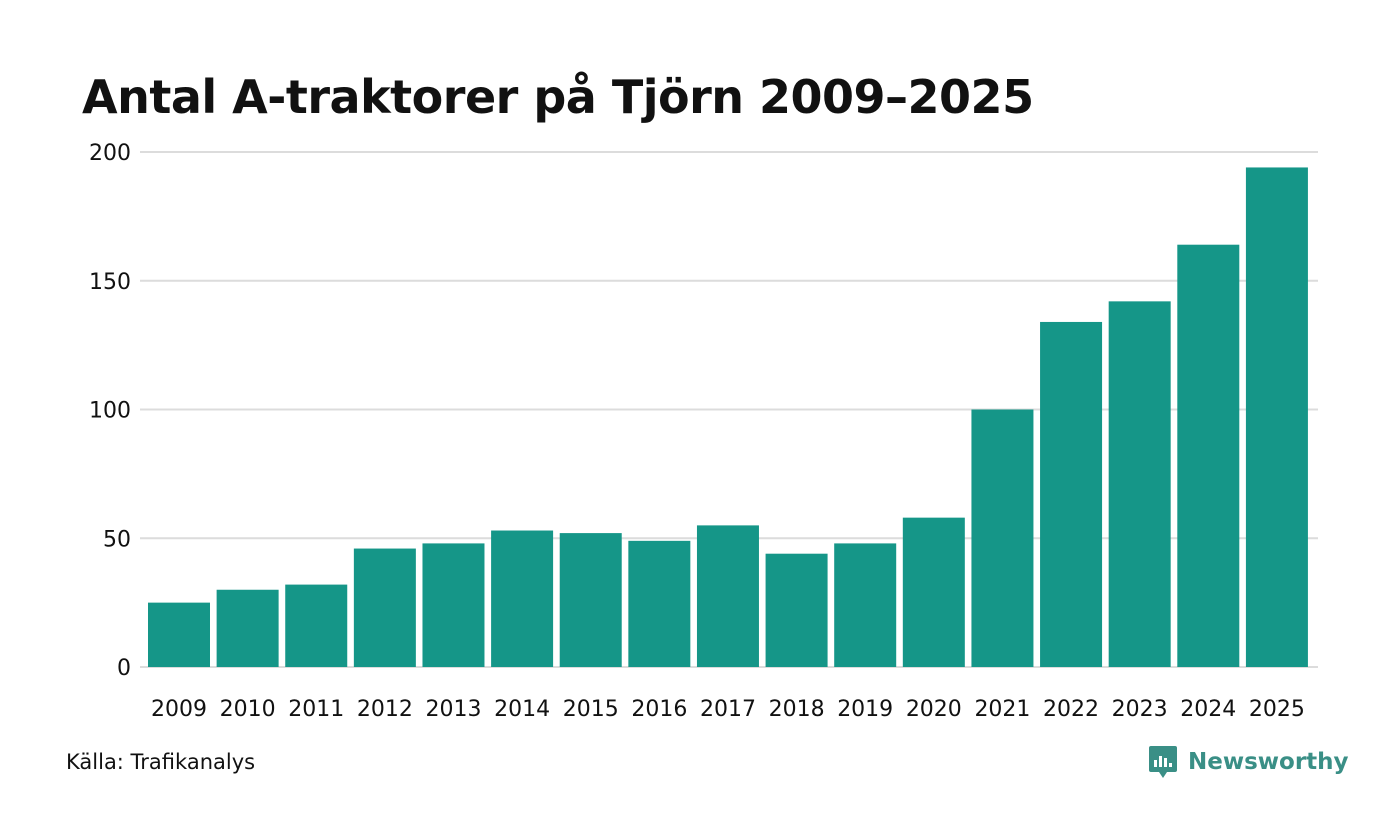  What do you see at coordinates (385, 709) in the screenshot?
I see `x-tick-label: 2012` at bounding box center [385, 709].